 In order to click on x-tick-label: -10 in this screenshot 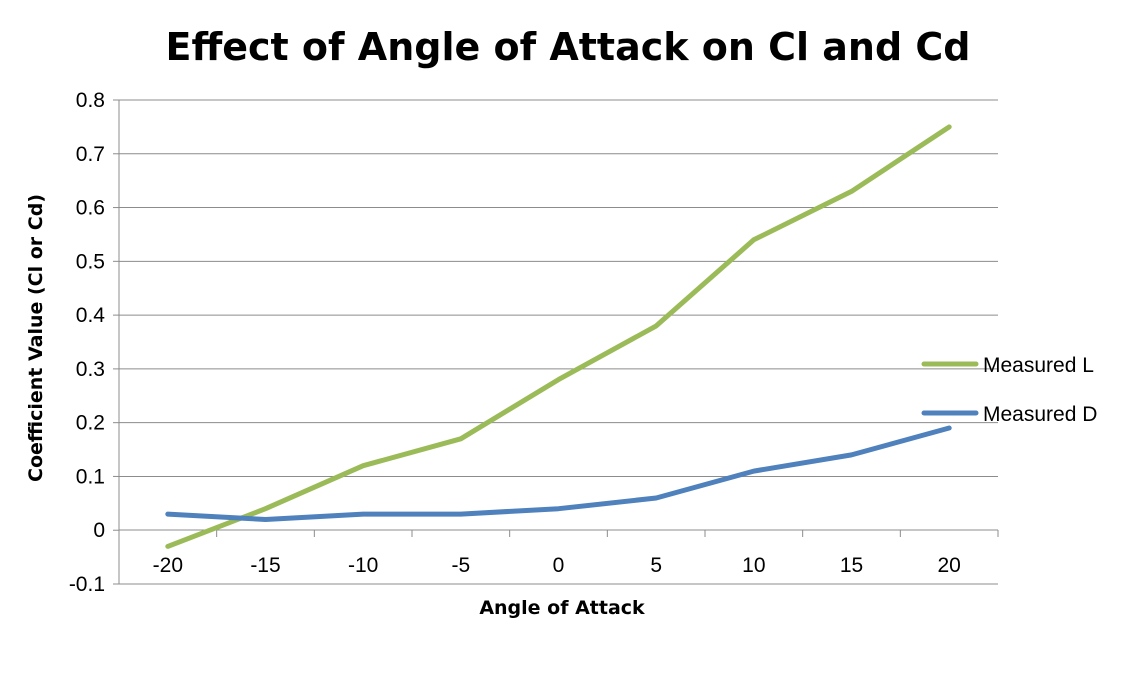, I will do `click(363, 565)`.